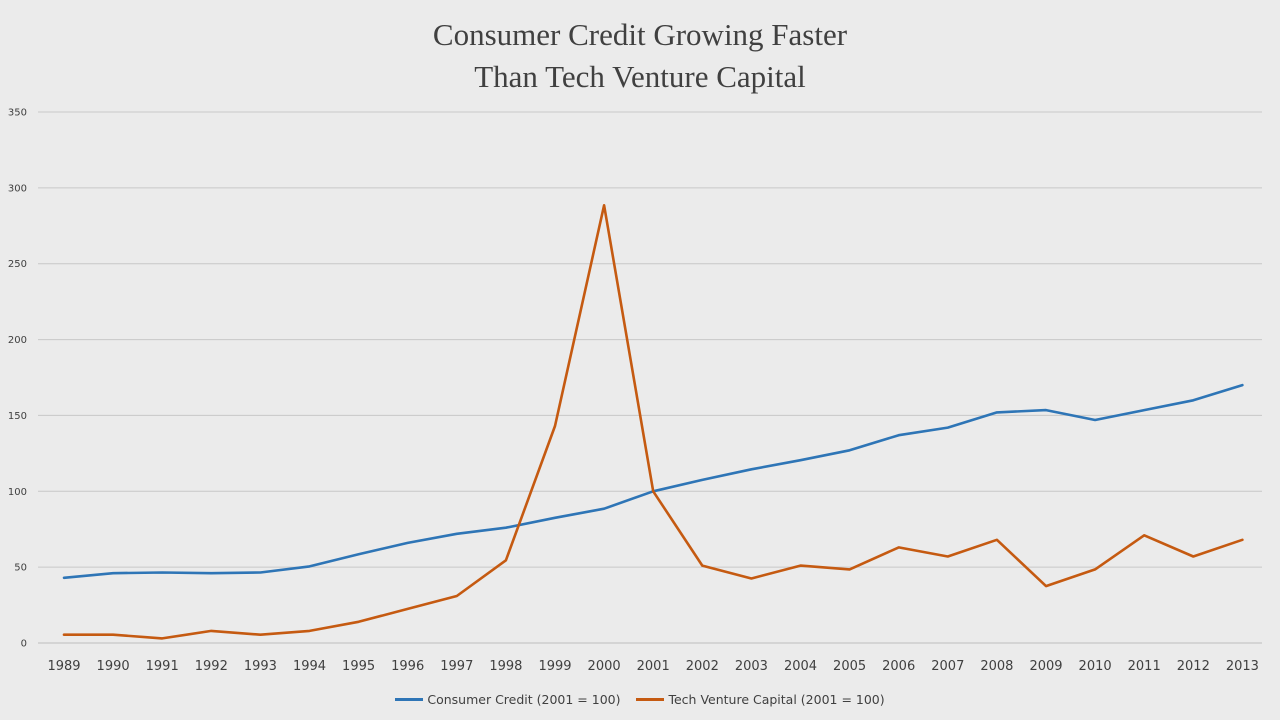 The height and width of the screenshot is (720, 1280). Describe the element at coordinates (898, 666) in the screenshot. I see `x-tick-label-2006: 2006` at that location.